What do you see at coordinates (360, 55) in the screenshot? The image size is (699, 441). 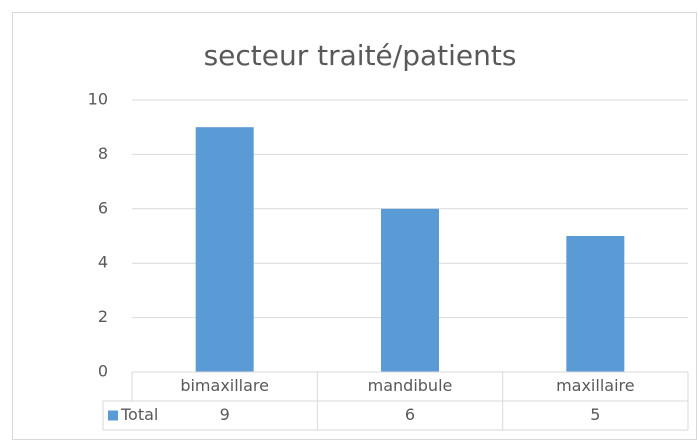 I see `chart-title: secteur traité/patients` at bounding box center [360, 55].